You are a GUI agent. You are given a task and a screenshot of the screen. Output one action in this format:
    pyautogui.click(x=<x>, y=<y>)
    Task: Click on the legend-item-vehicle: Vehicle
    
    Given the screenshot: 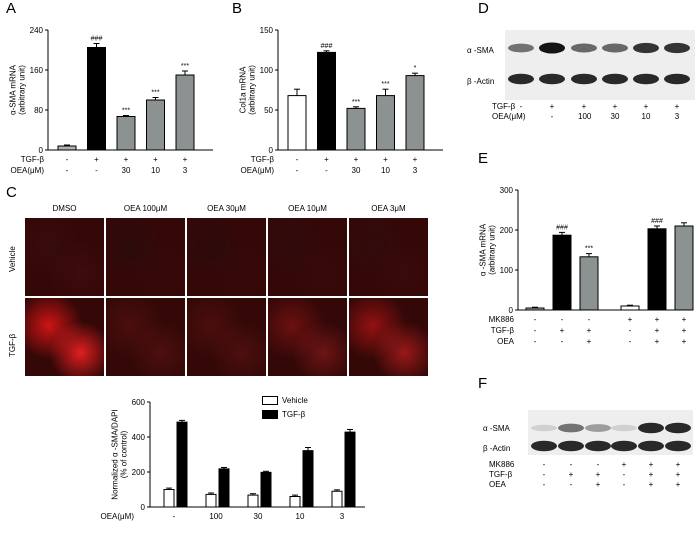 What is the action you would take?
    pyautogui.click(x=285, y=400)
    